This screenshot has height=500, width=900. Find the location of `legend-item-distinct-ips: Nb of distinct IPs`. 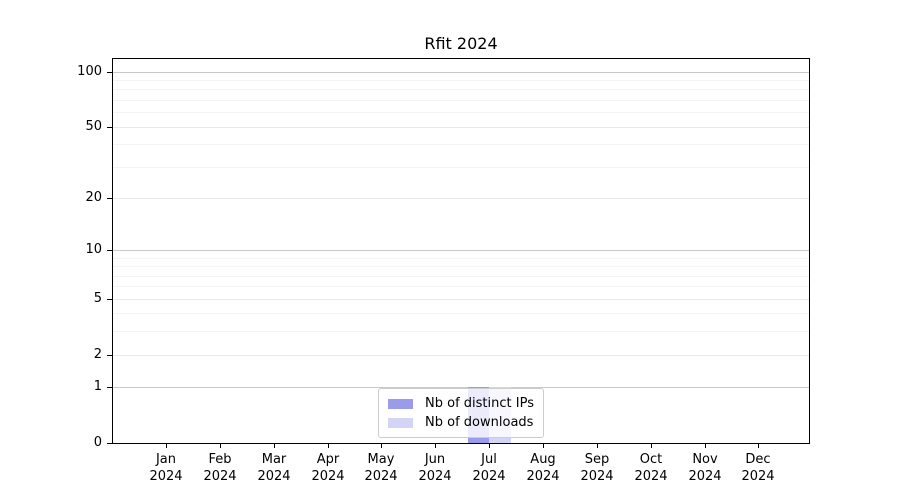

legend-item-distinct-ips: Nb of distinct IPs is located at coordinates (461, 403).